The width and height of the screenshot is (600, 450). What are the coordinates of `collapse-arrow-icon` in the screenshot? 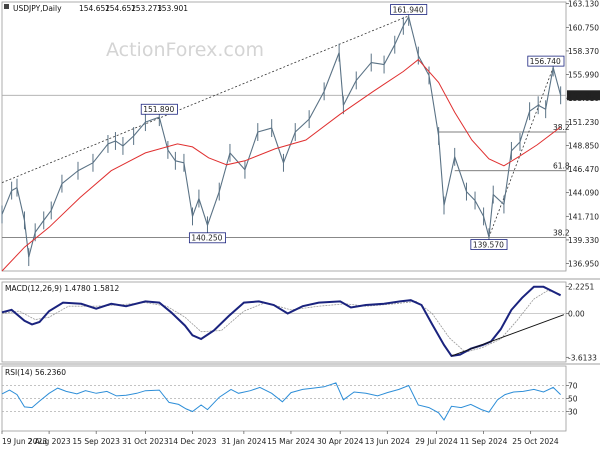 It's located at (6, 6).